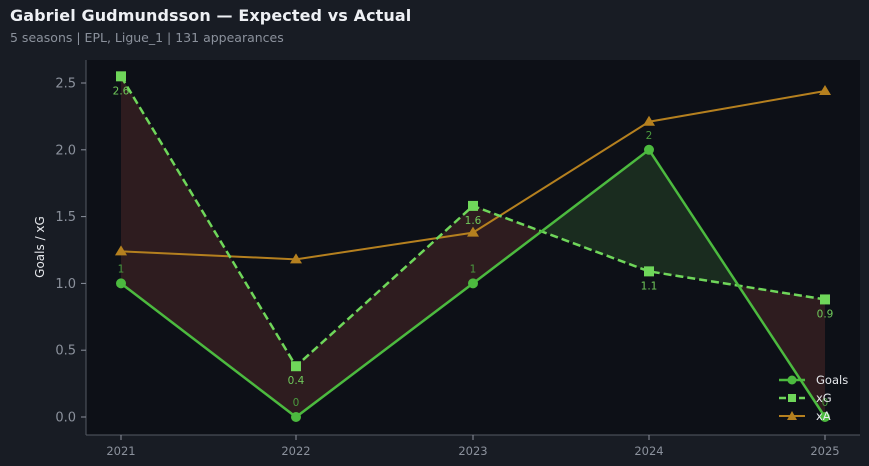 This screenshot has width=869, height=466. What do you see at coordinates (649, 136) in the screenshot?
I see `goals-value-label: 2` at bounding box center [649, 136].